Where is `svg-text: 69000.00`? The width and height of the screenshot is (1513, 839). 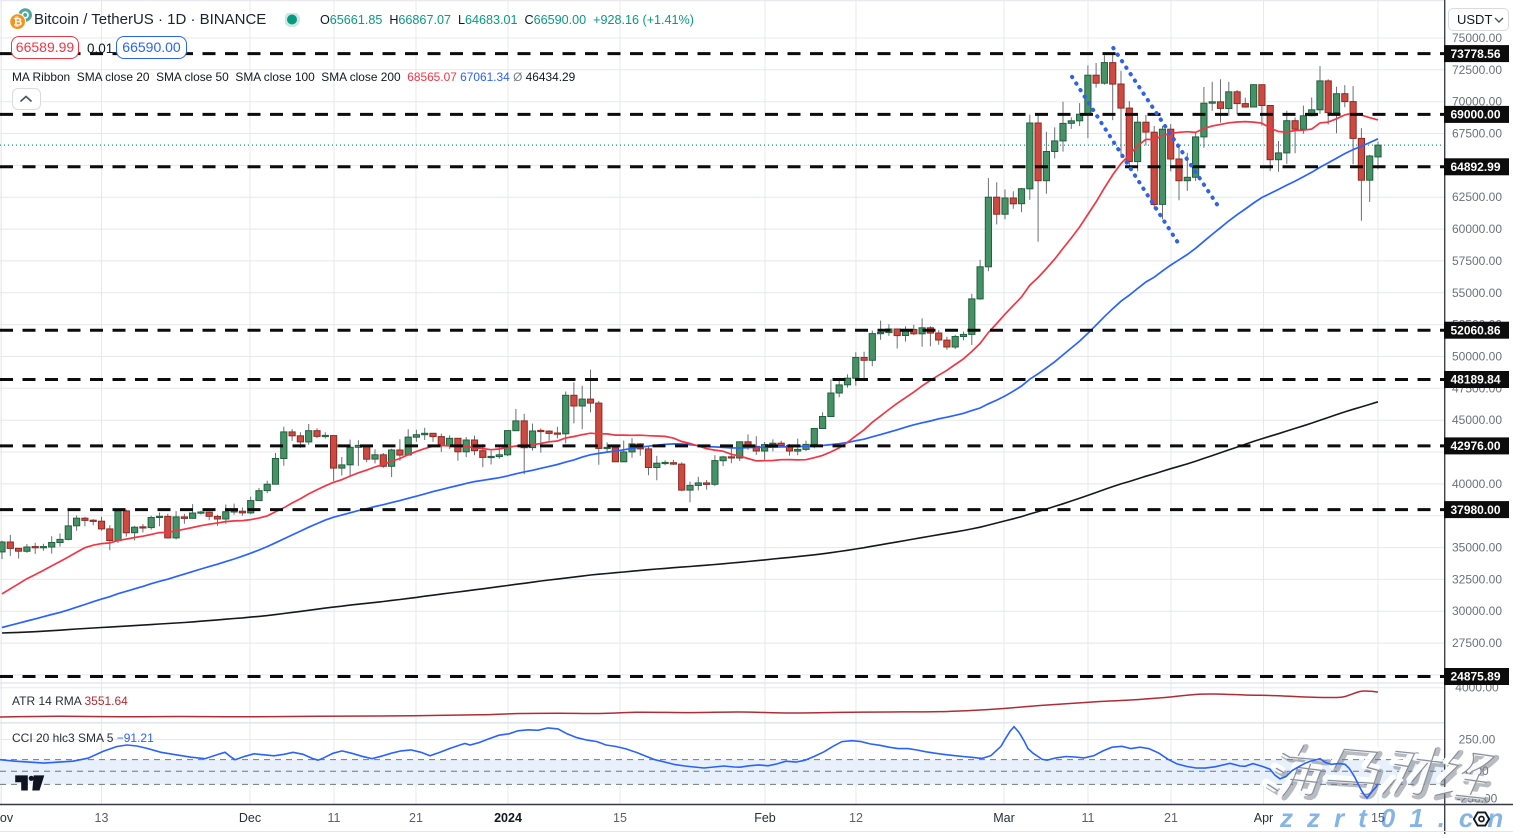 svg-text: 69000.00 is located at coordinates (1475, 115).